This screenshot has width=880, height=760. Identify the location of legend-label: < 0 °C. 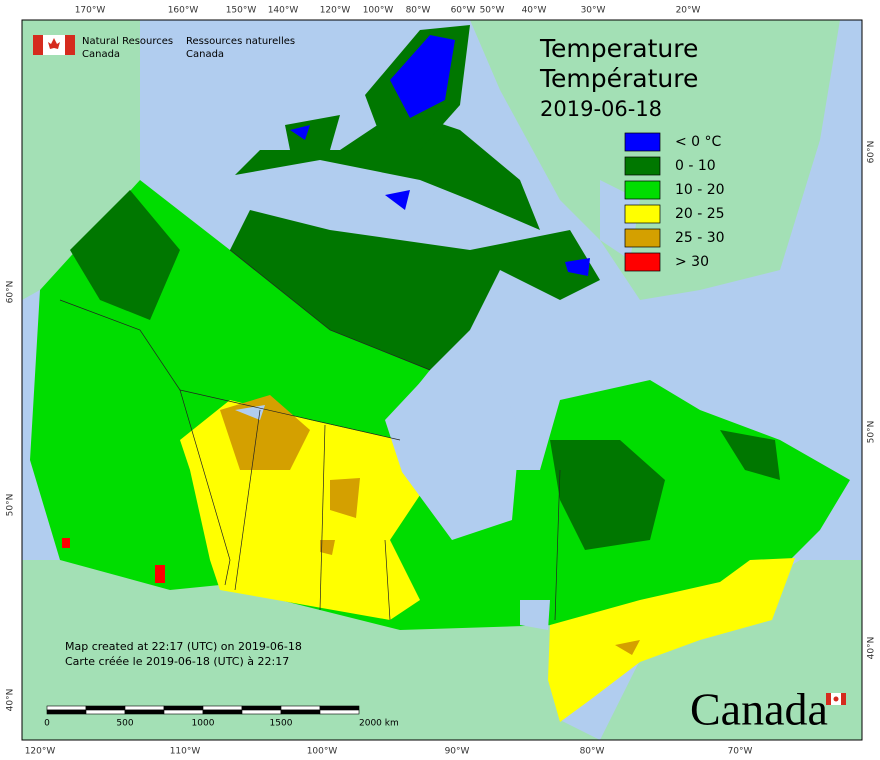
(698, 142).